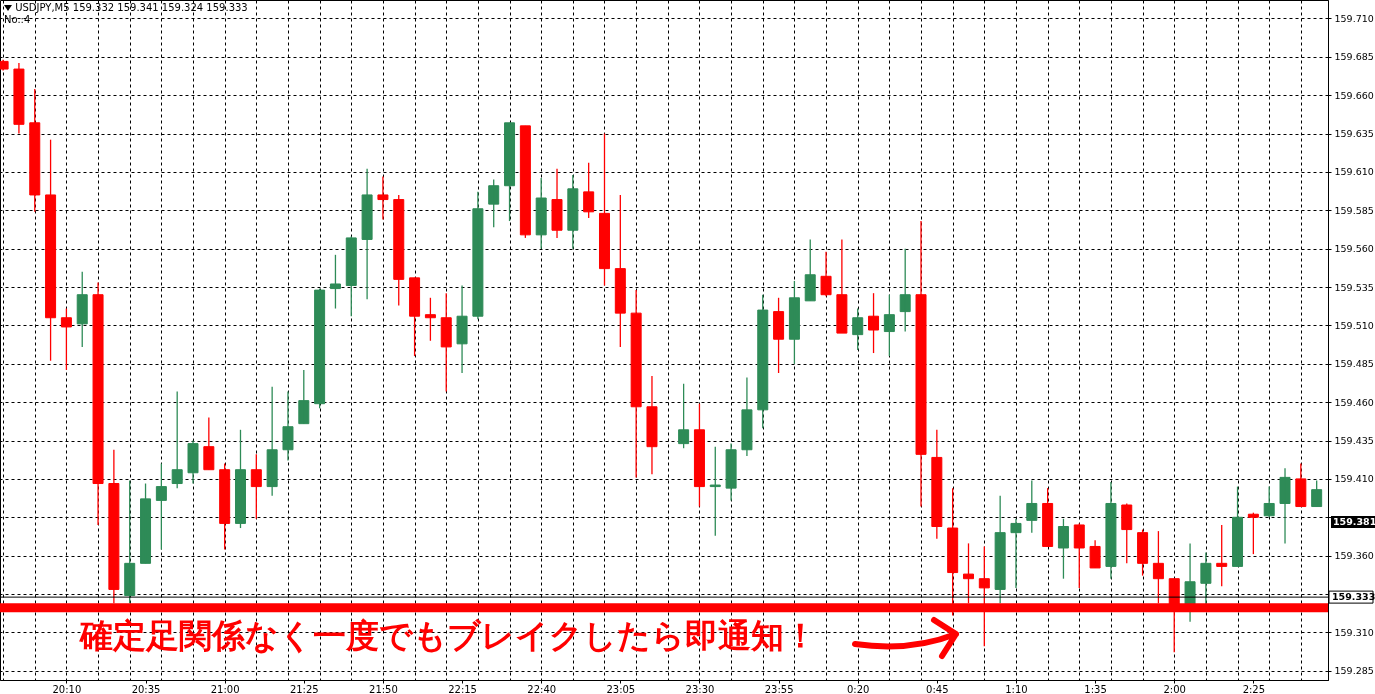  What do you see at coordinates (1354, 479) in the screenshot?
I see `y-tick-label: 159.410` at bounding box center [1354, 479].